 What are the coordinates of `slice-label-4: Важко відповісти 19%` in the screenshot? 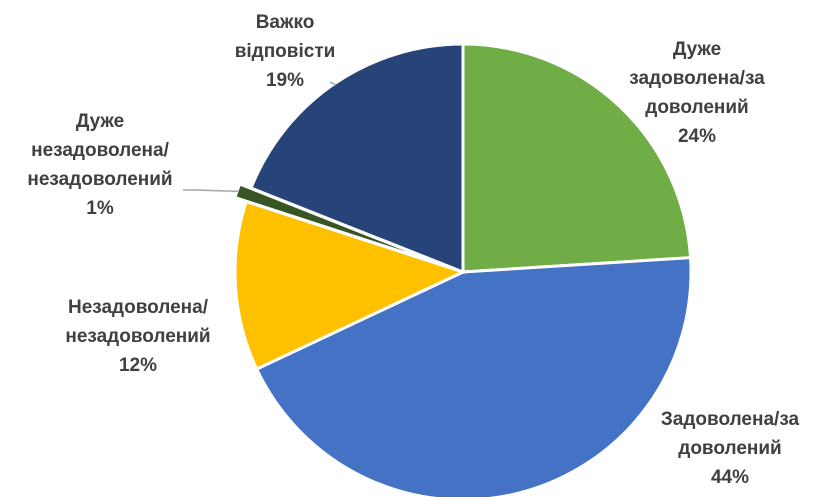 It's located at (285, 51).